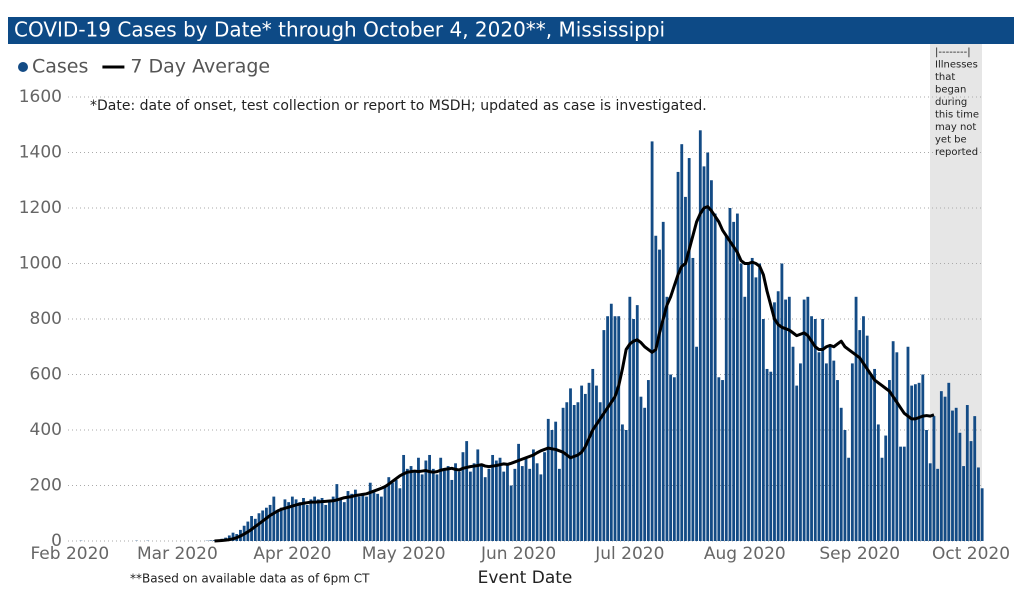 Image resolution: width=1024 pixels, height=608 pixels. I want to click on annotation-line: during, so click(951, 102).